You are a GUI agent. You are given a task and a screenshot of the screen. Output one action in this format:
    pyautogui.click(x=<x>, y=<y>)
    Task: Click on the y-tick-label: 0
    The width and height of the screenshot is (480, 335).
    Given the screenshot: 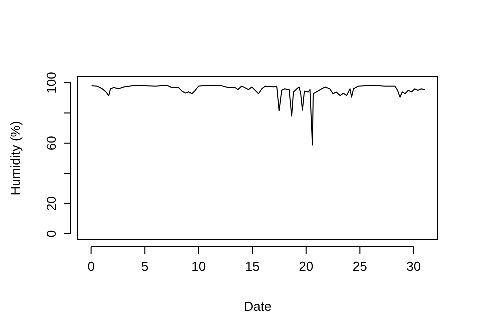 What is the action you would take?
    pyautogui.click(x=51, y=234)
    